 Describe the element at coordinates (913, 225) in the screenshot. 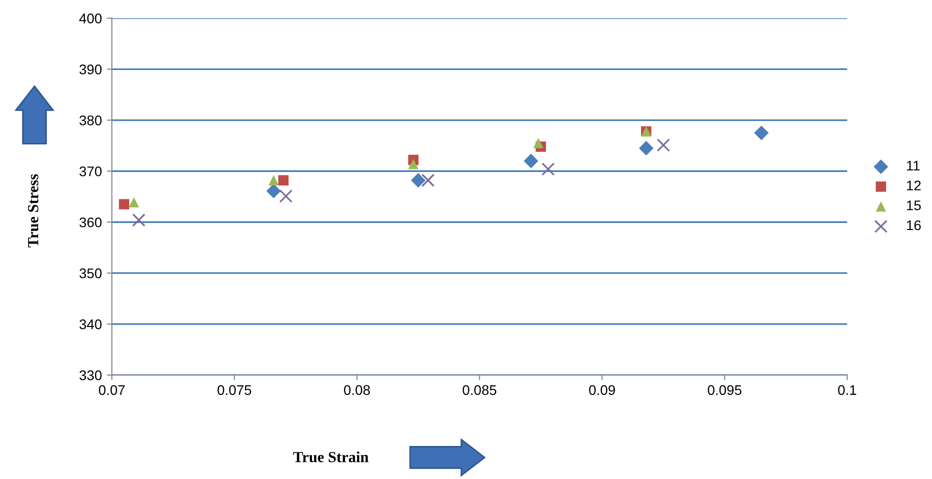

I see `legend-label: 16` at that location.